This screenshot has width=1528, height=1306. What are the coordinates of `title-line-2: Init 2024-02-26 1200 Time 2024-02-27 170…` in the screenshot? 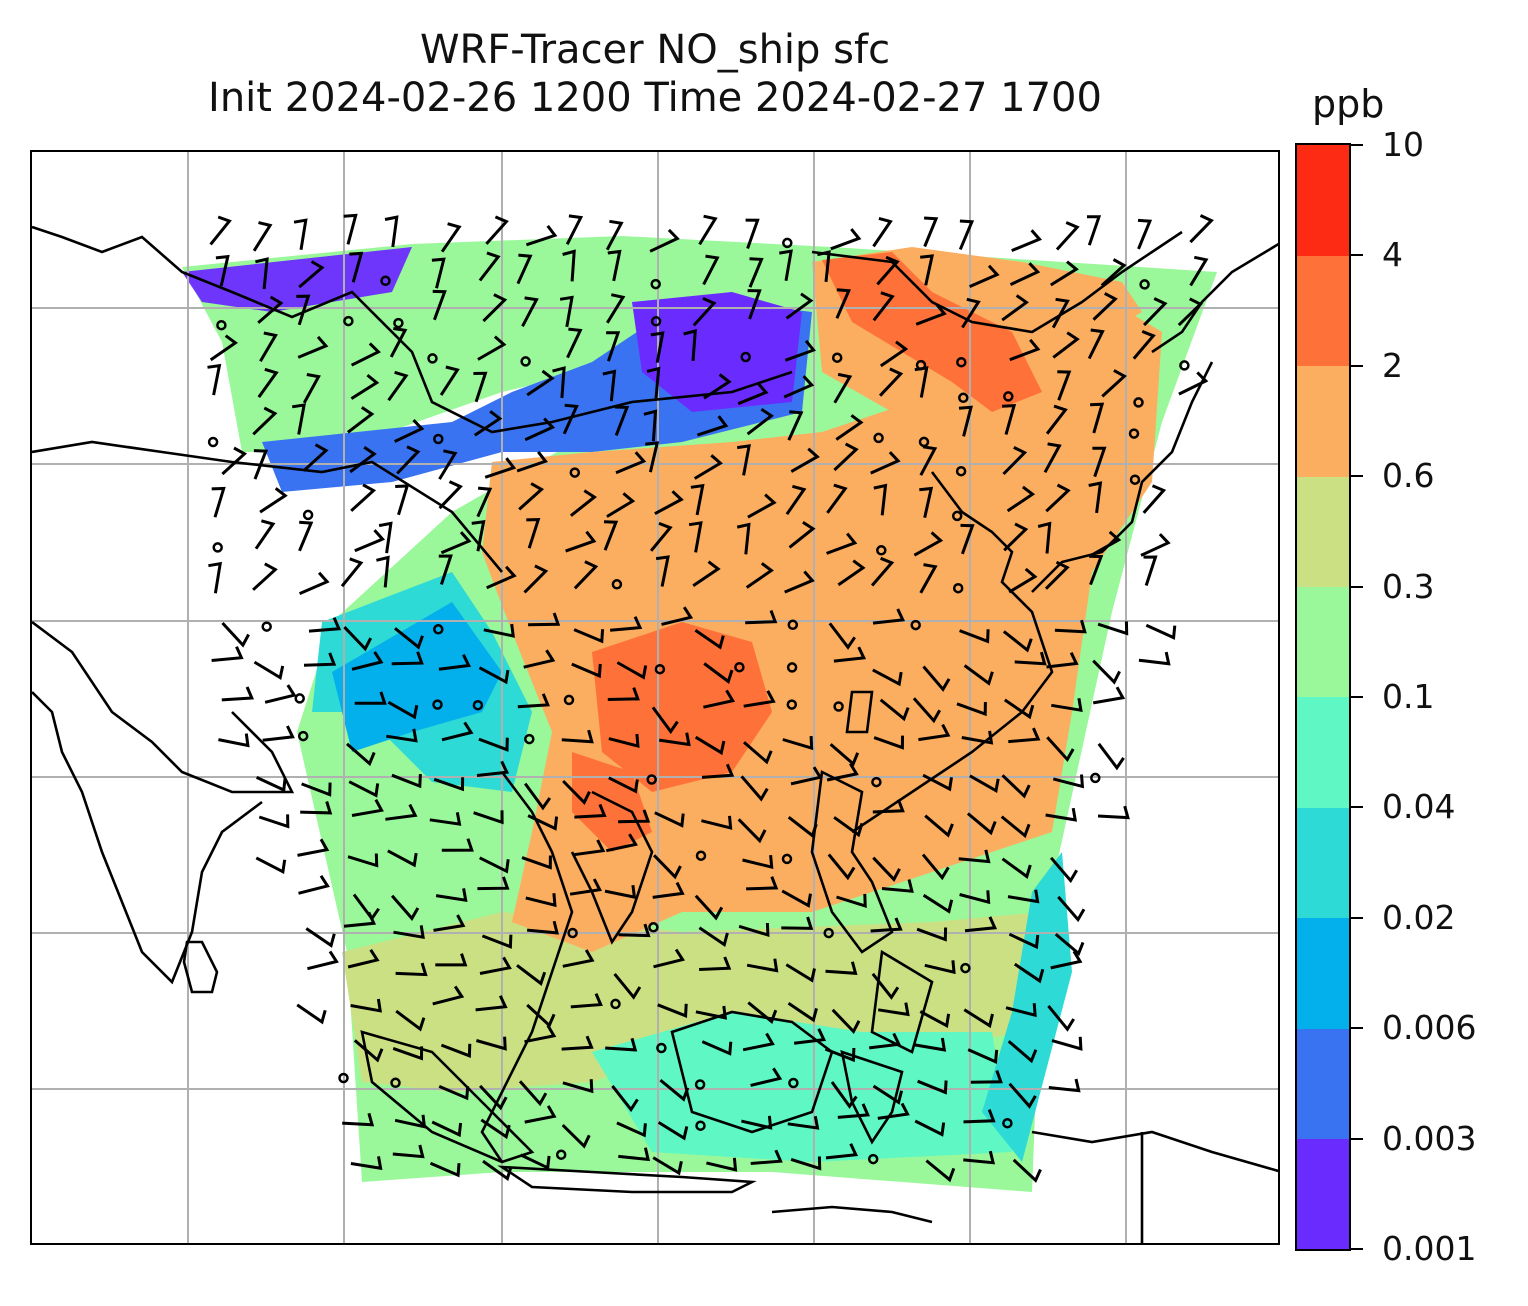 It's located at (655, 98).